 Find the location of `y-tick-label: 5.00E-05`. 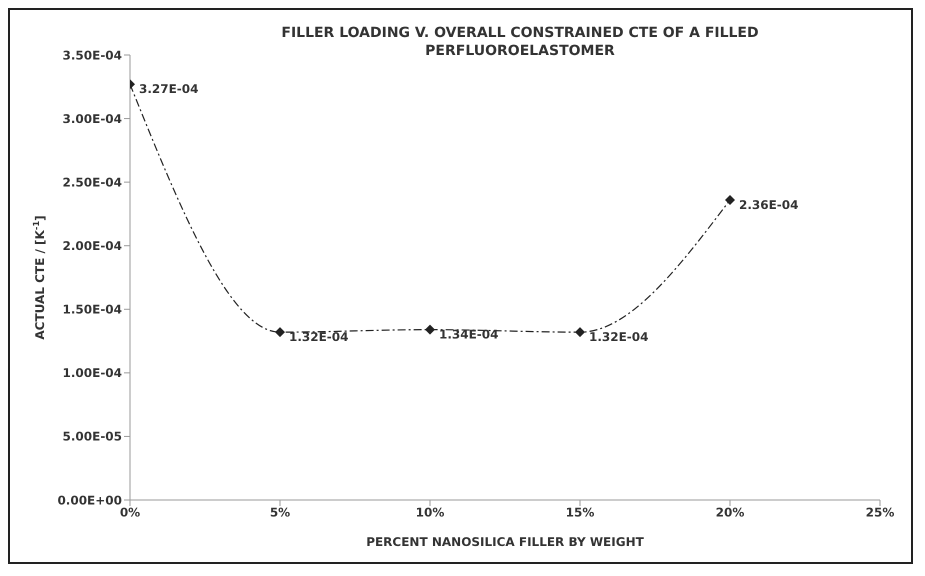

y-tick-label: 5.00E-05 is located at coordinates (92, 437).